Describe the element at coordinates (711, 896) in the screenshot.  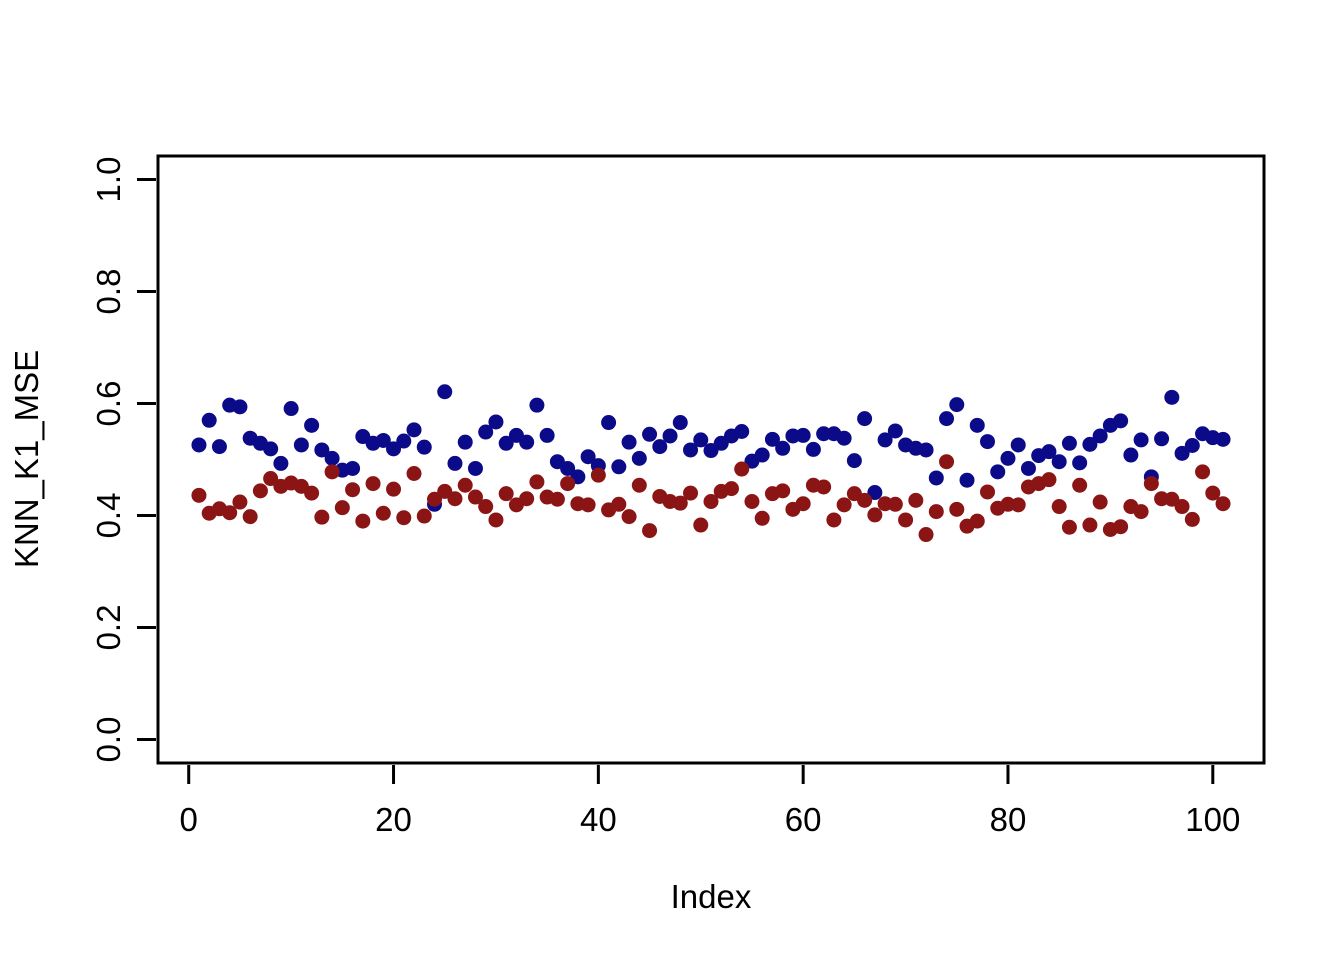
I see `x-axis-label: Index` at that location.